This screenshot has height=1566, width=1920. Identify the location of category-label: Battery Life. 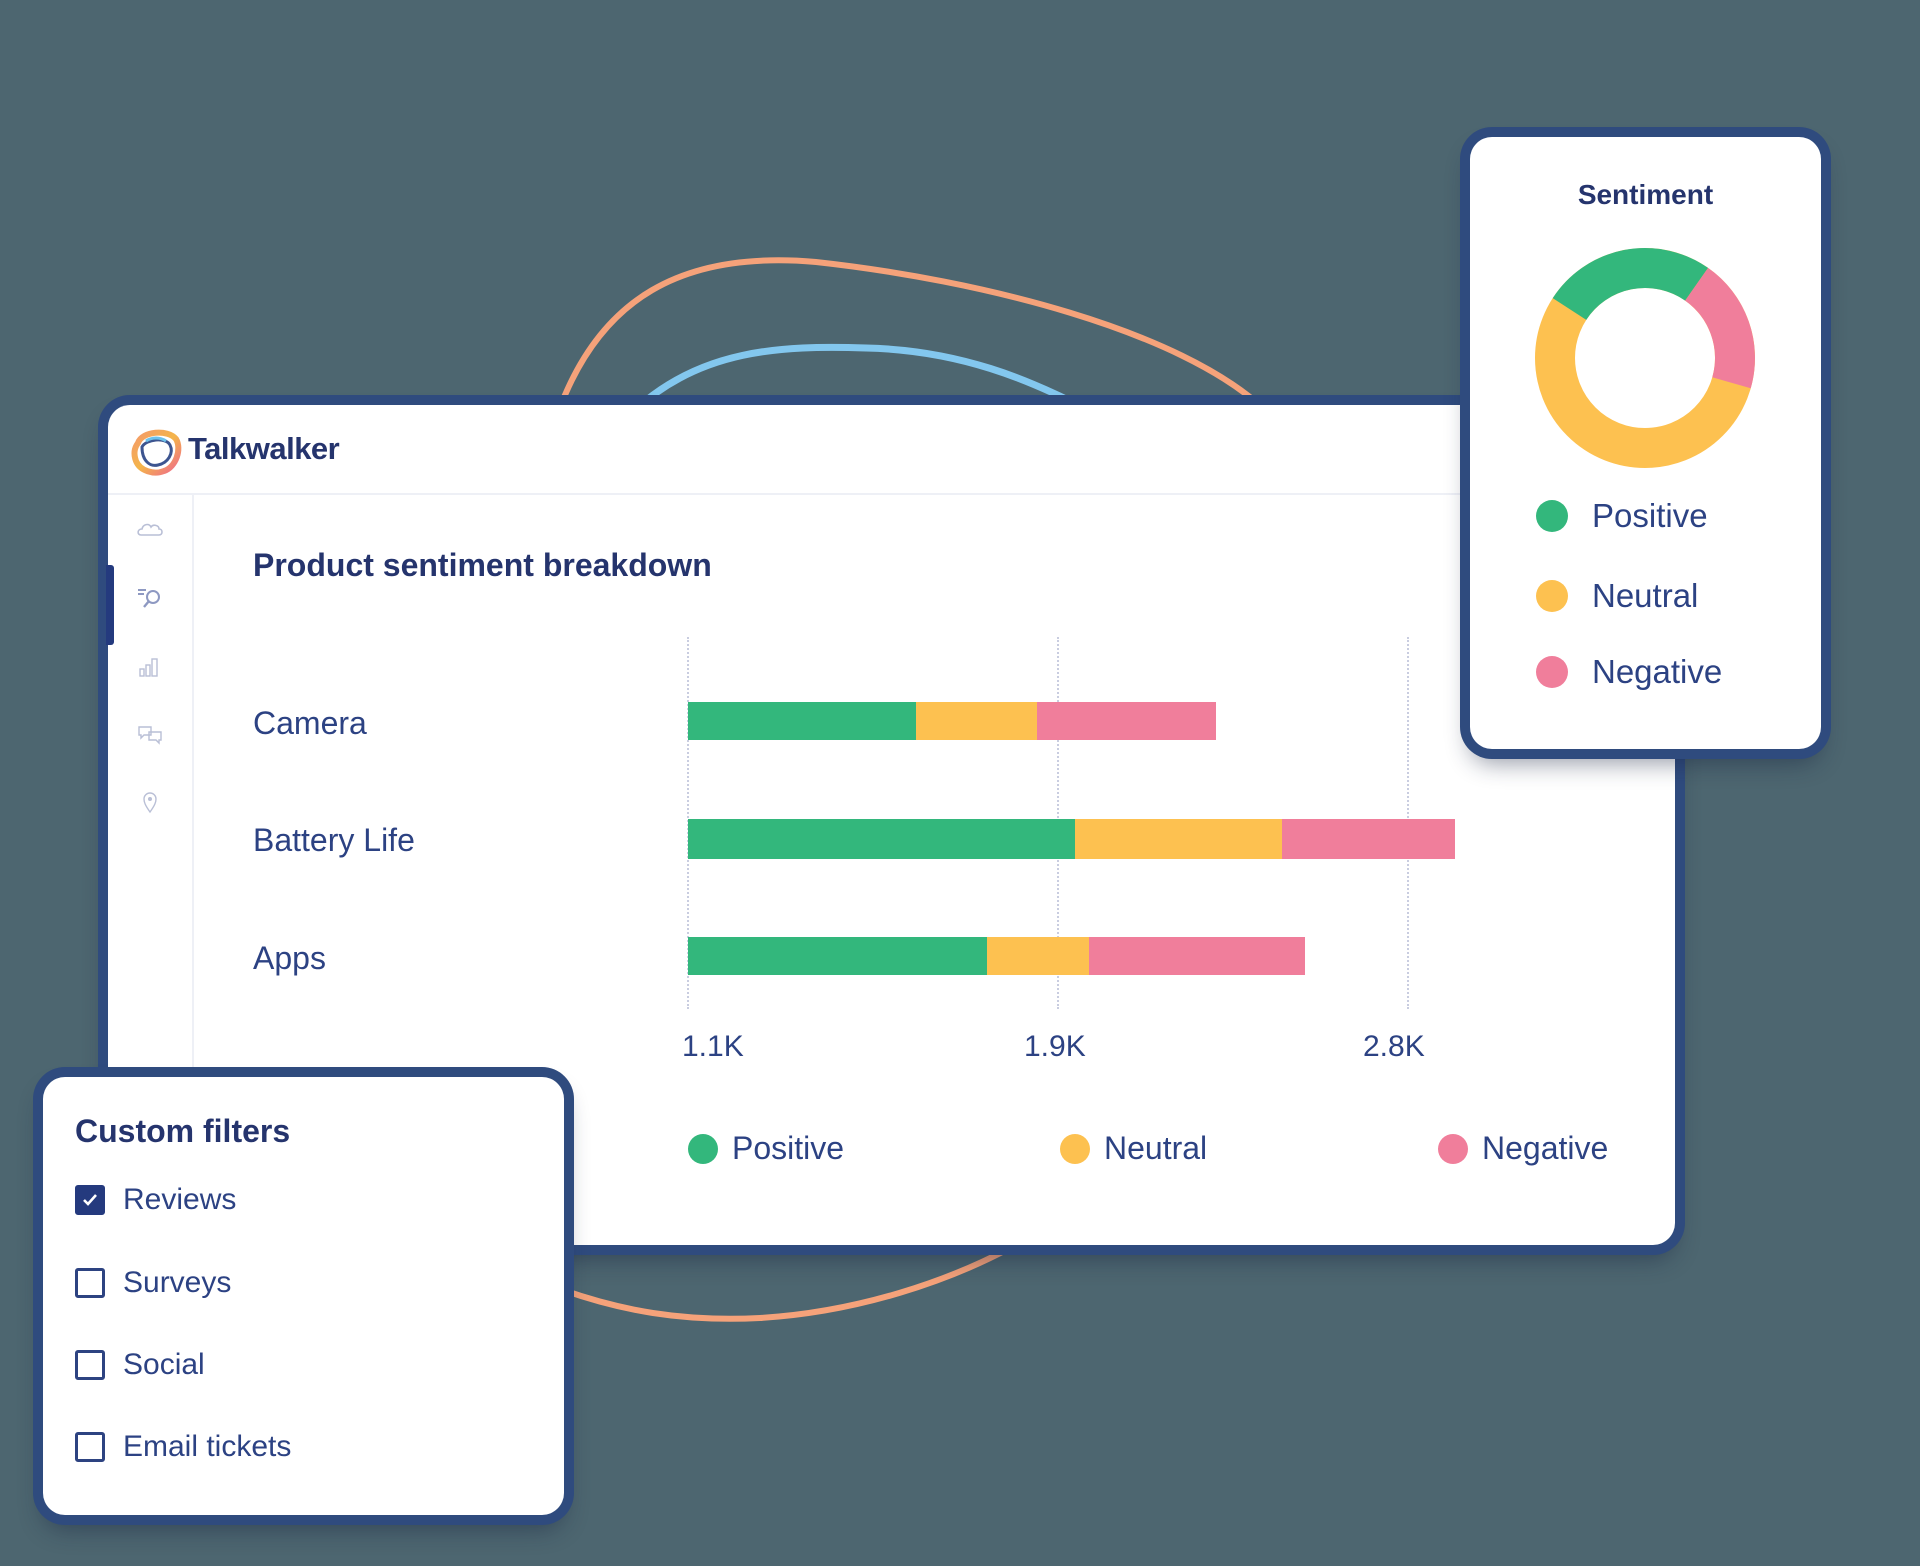
(334, 840).